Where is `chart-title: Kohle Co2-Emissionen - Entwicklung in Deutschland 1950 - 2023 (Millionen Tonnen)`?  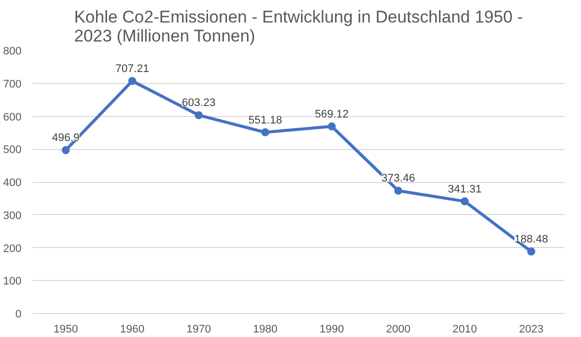
chart-title: Kohle Co2-Emissionen - Entwicklung in Deutschland 1950 - 2023 (Millionen Tonnen) is located at coordinates (298, 27).